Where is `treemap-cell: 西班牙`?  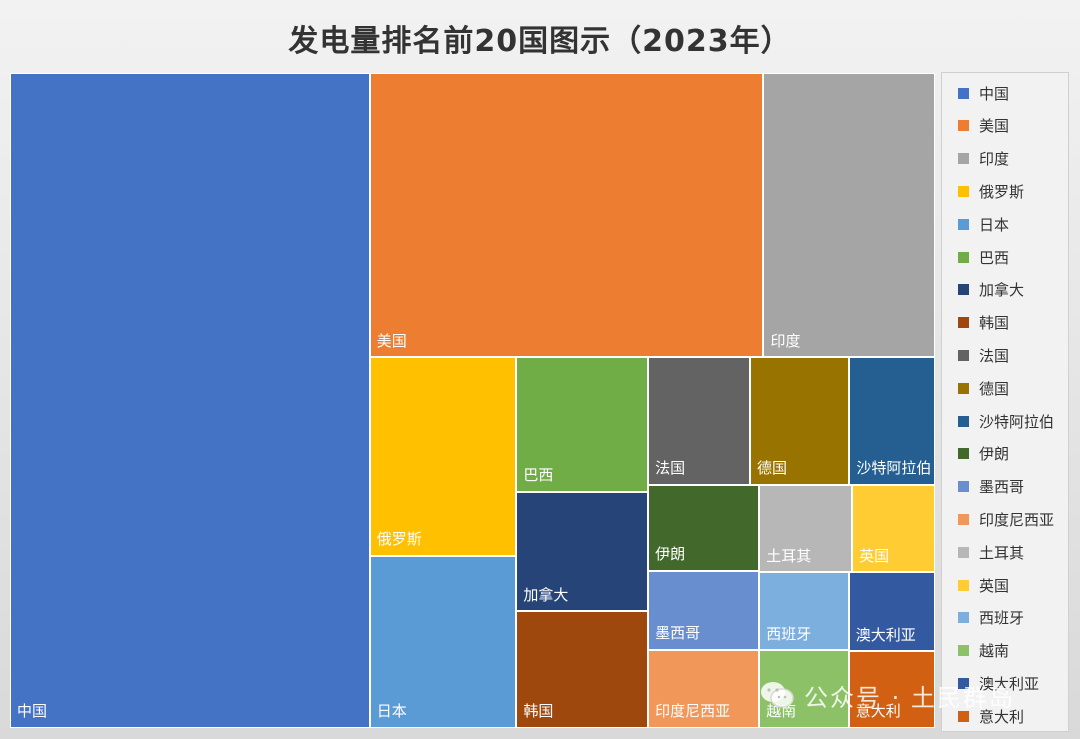 treemap-cell: 西班牙 is located at coordinates (804, 611).